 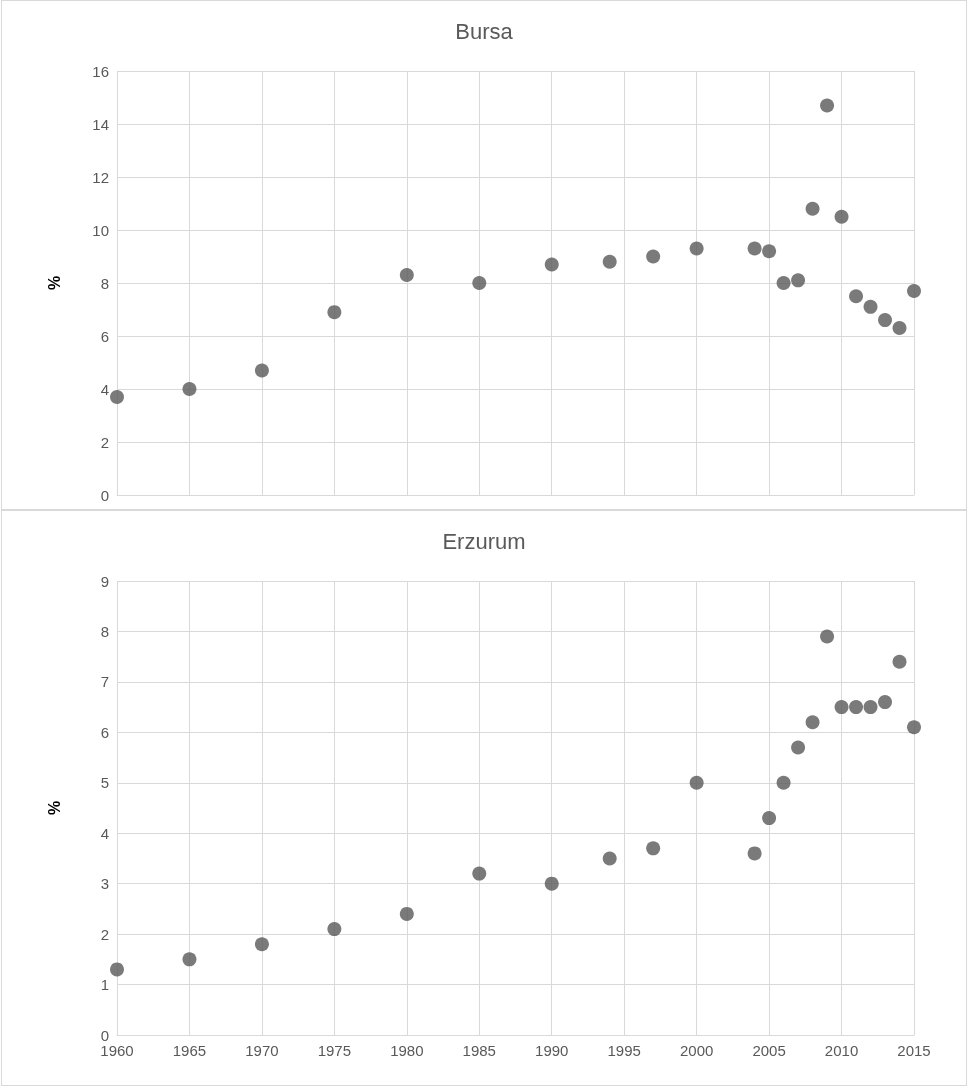 I want to click on y-tick-label: 1, so click(x=104, y=985).